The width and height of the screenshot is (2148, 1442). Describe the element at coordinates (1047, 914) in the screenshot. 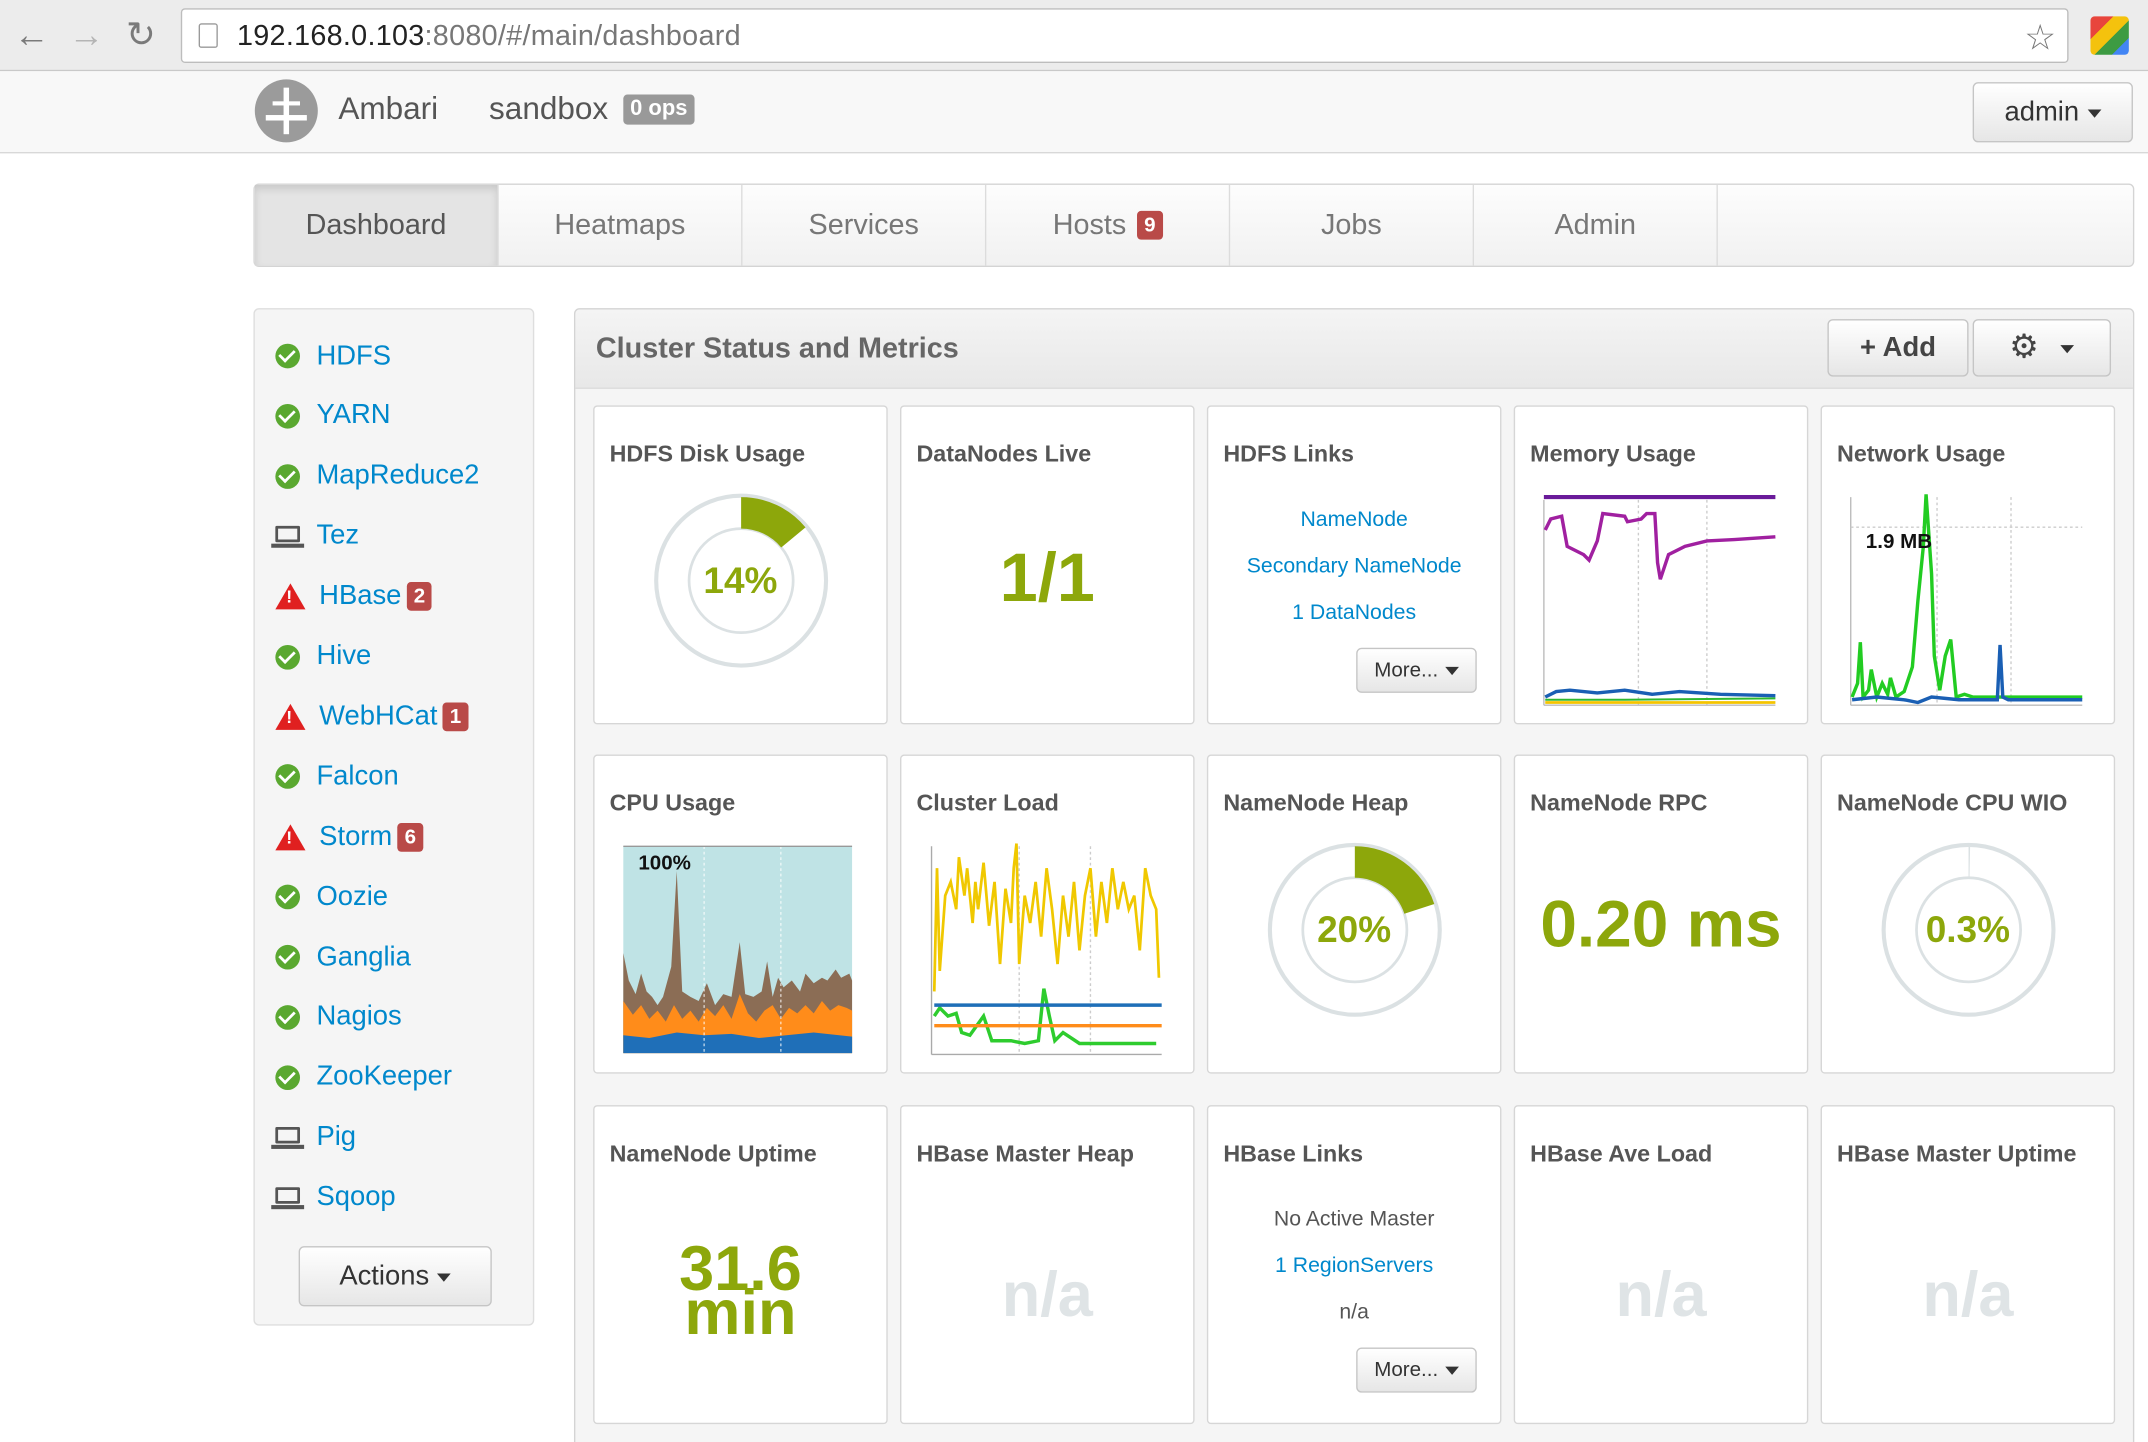

I see `widget-cluster-load: Cluster Load` at that location.